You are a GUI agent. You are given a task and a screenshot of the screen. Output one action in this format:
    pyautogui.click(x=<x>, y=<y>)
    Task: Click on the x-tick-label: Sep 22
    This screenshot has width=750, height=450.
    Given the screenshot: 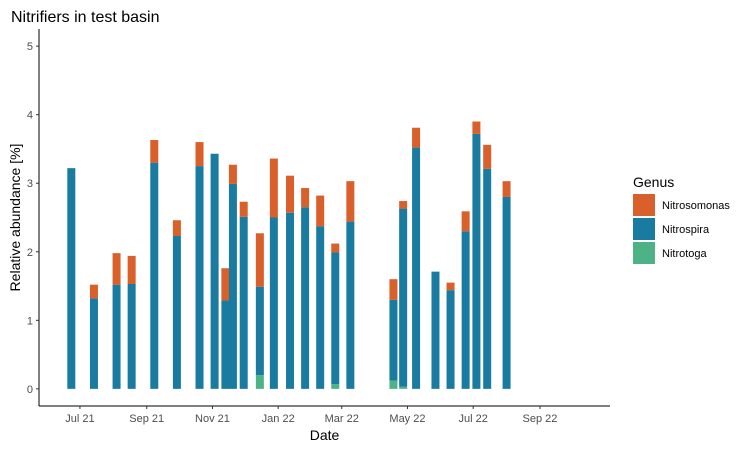 What is the action you would take?
    pyautogui.click(x=540, y=419)
    